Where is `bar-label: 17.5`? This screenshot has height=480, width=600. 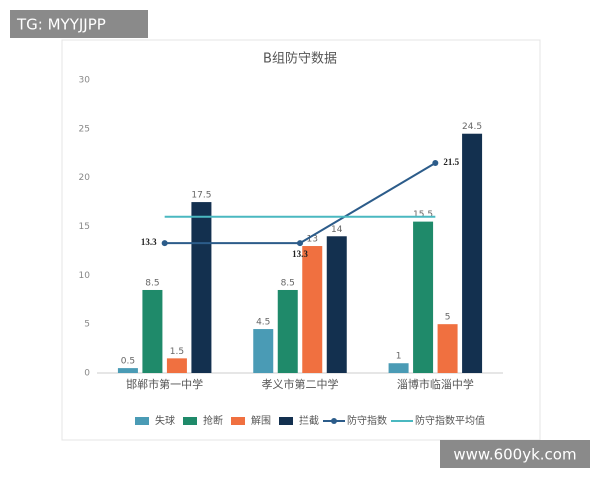
bar-label: 17.5 is located at coordinates (201, 196).